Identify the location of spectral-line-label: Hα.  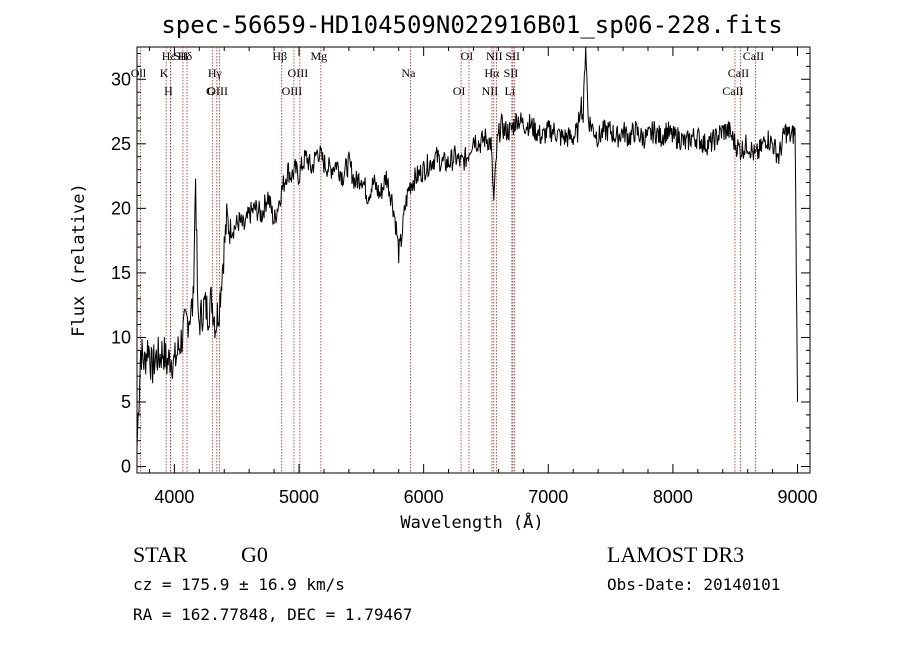
(492, 73).